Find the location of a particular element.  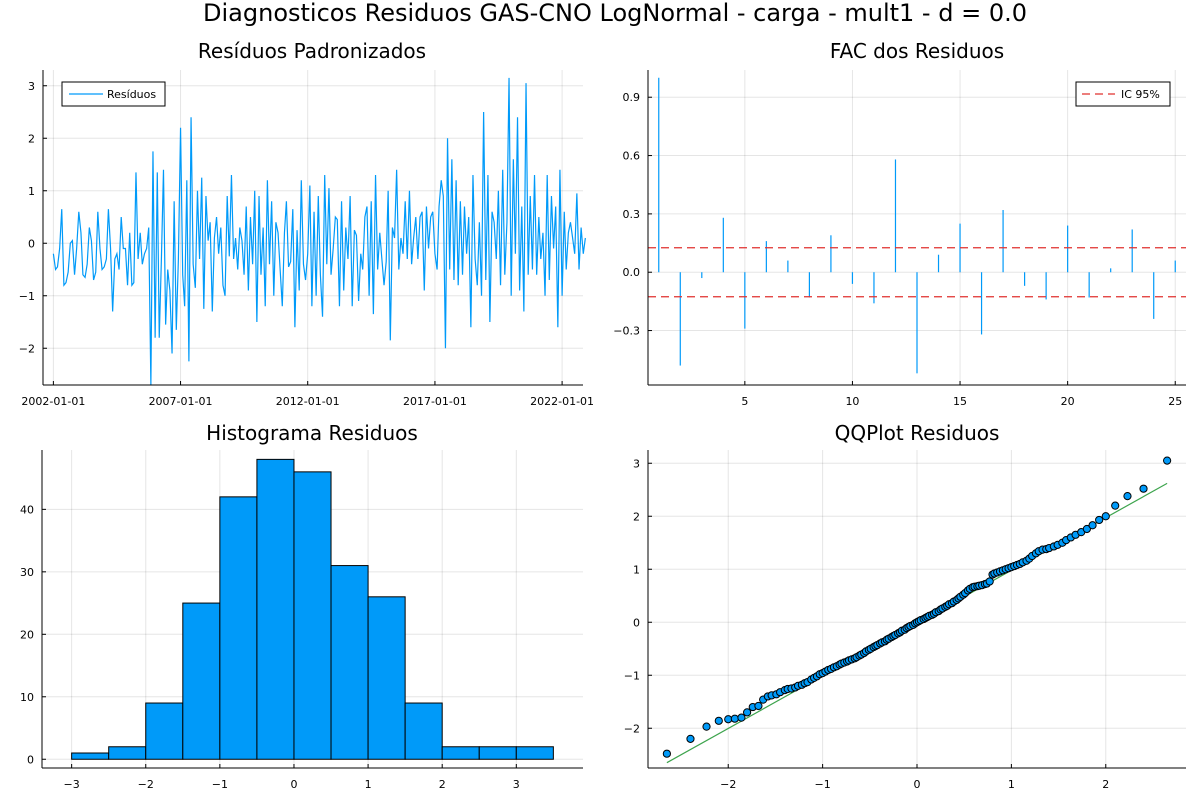

x-tick-label: 2022-01-01 is located at coordinates (562, 401).